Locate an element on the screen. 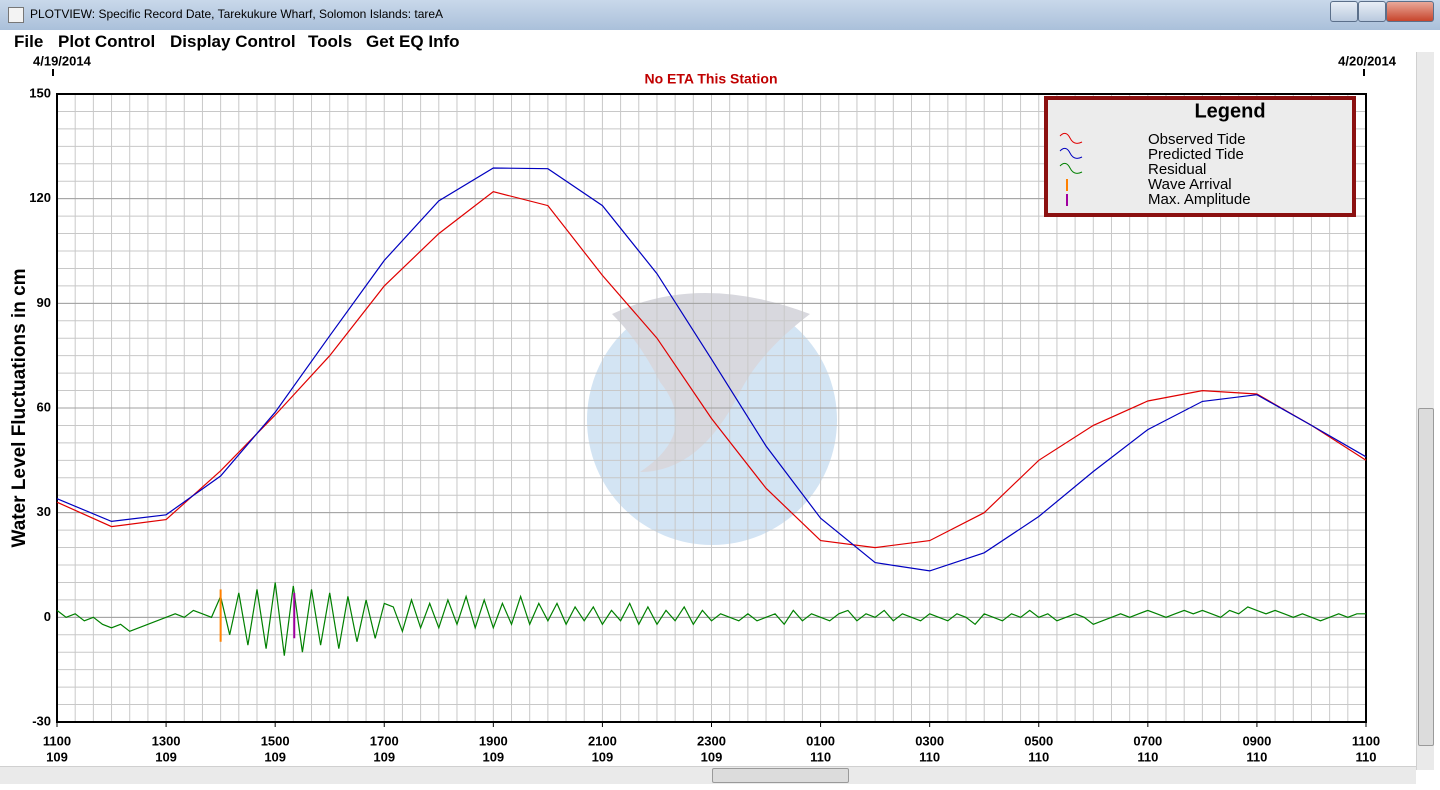  x-tick-label: 1500 is located at coordinates (275, 740).